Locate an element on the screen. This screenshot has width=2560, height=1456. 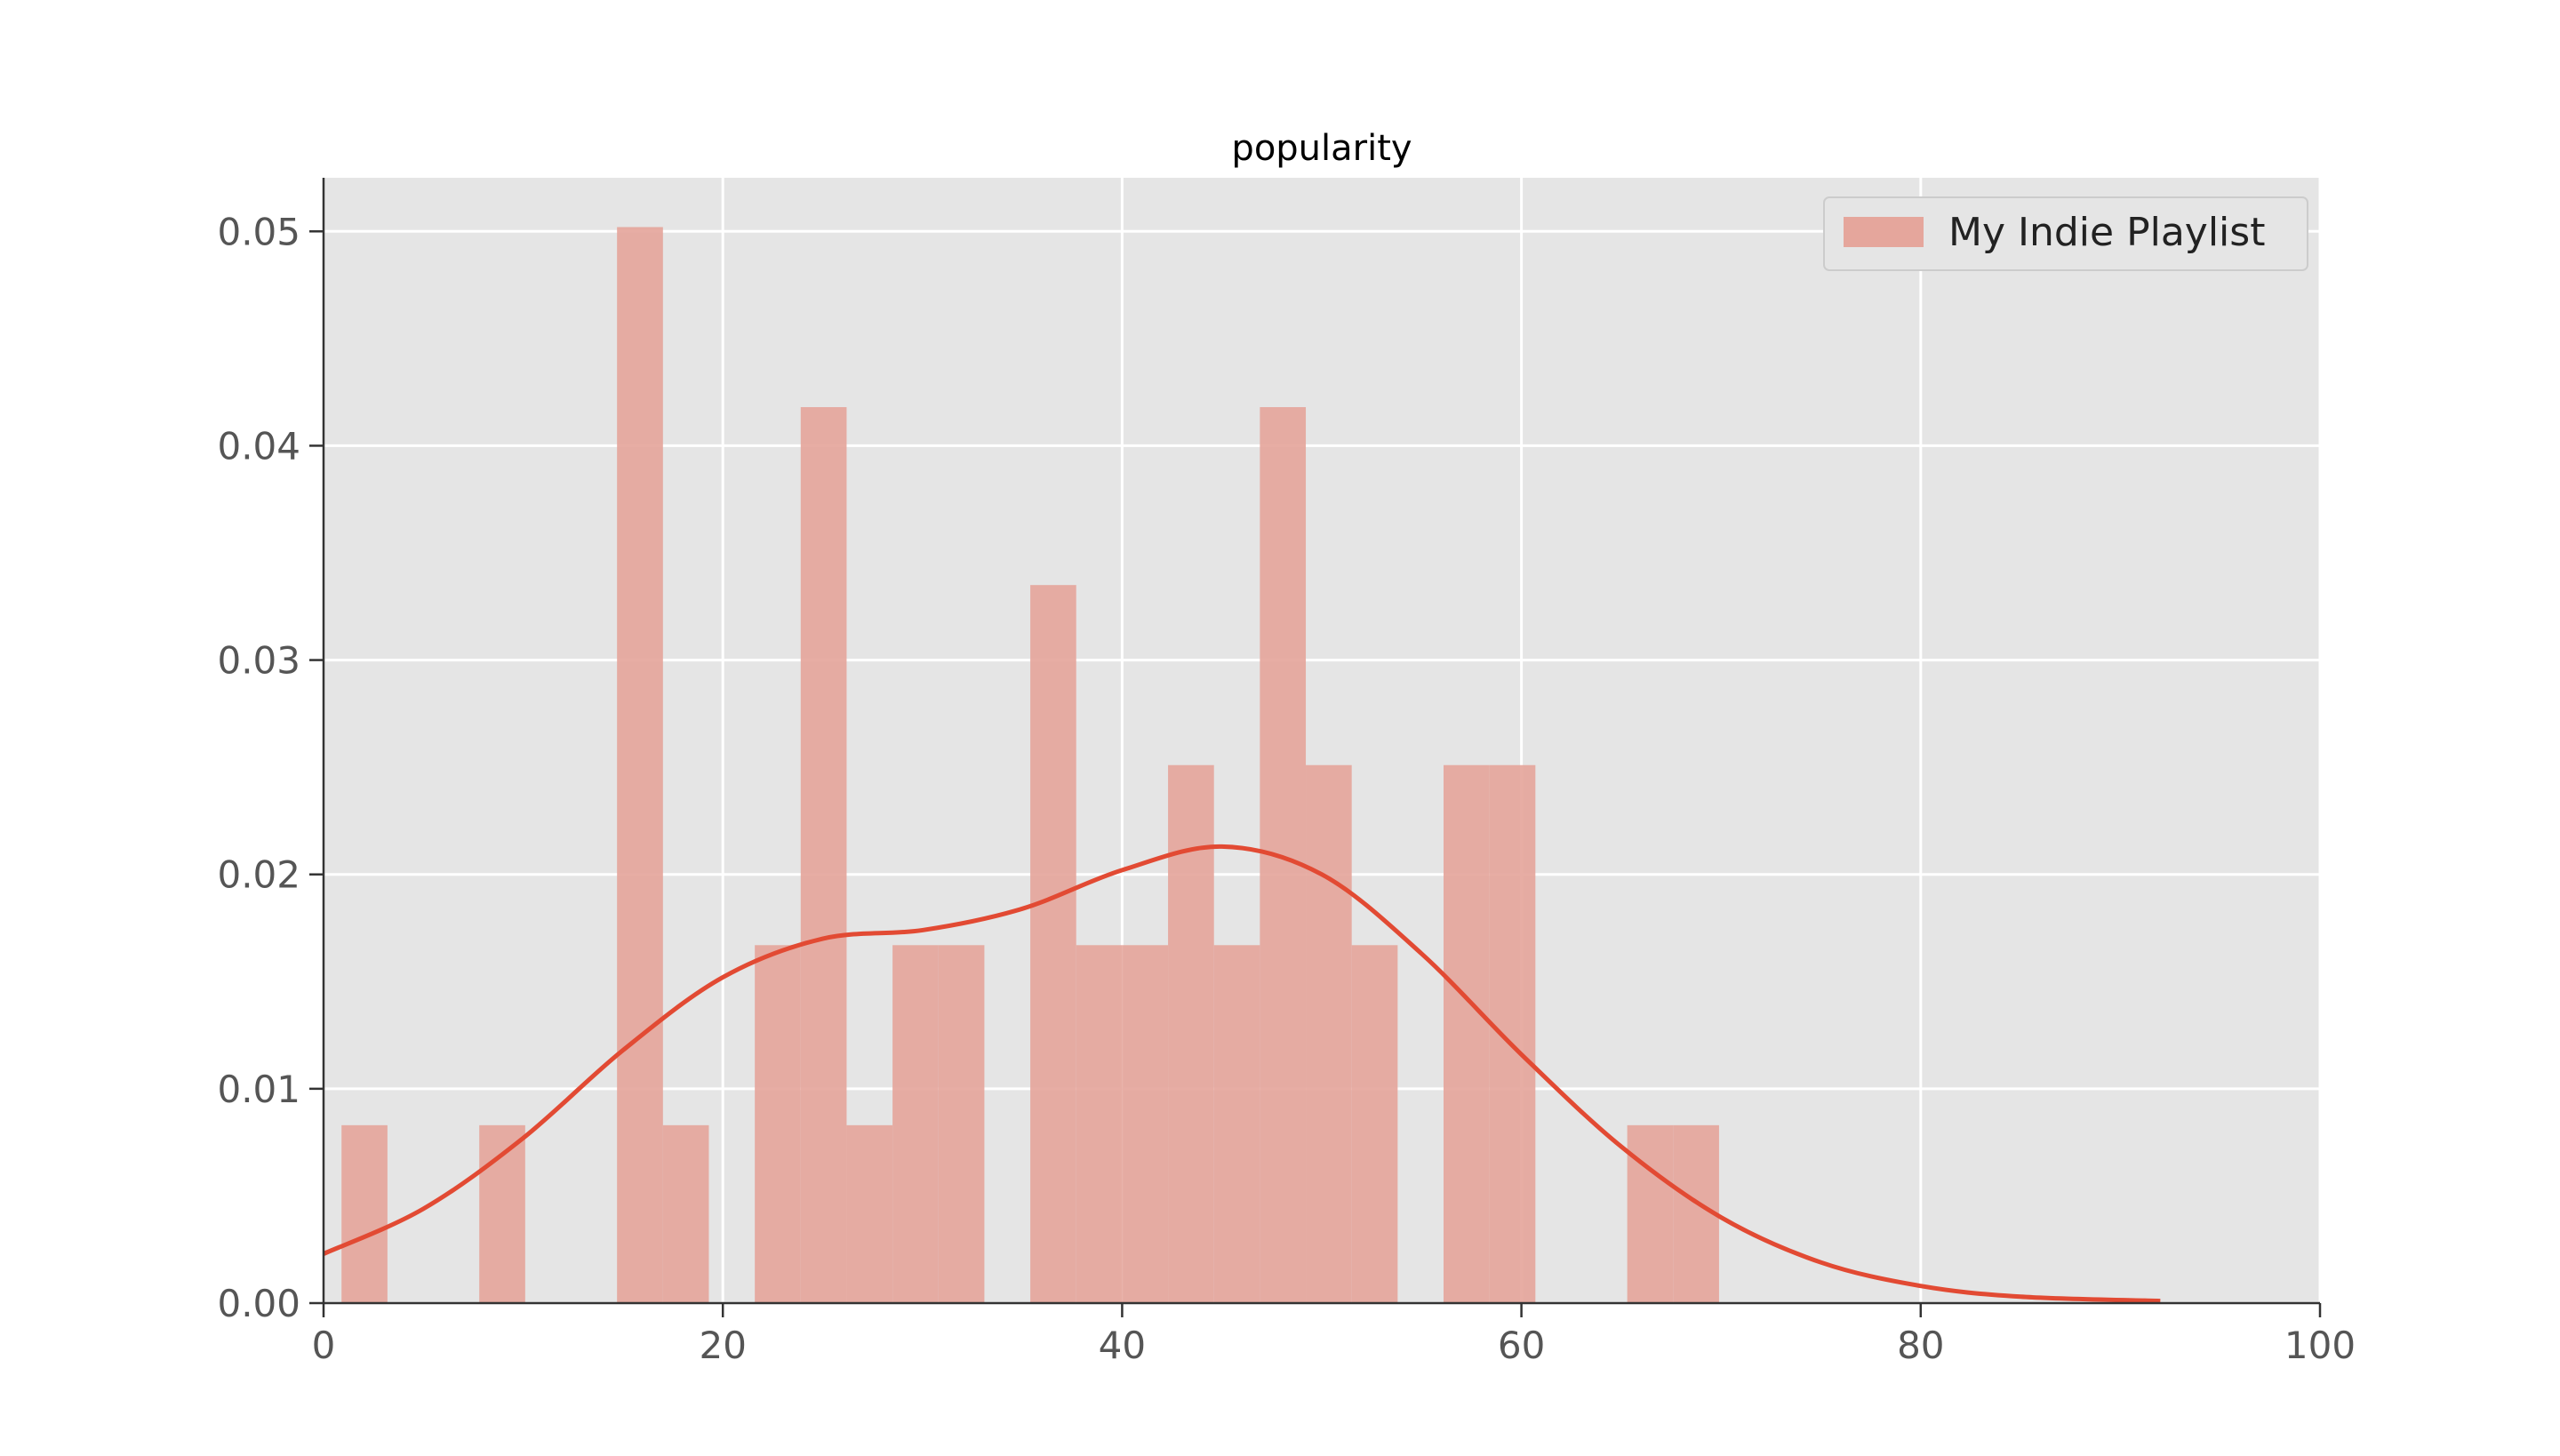
x-axis-ticks: 0 20 40 60 80 100 is located at coordinates (1334, 1335).